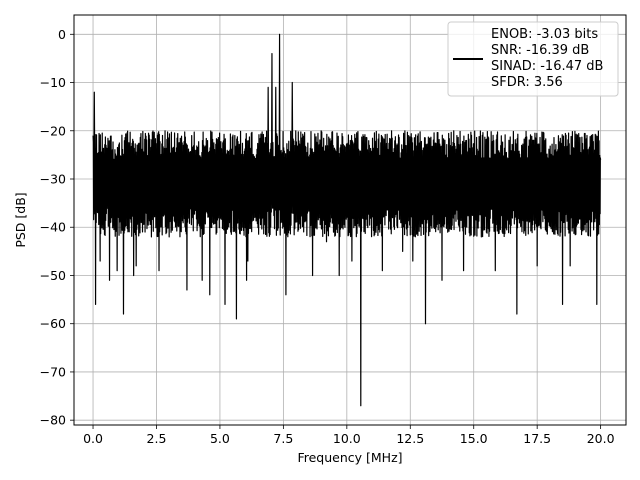 Image resolution: width=640 pixels, height=480 pixels. Describe the element at coordinates (53, 130) in the screenshot. I see `y-tick-label: −20` at that location.